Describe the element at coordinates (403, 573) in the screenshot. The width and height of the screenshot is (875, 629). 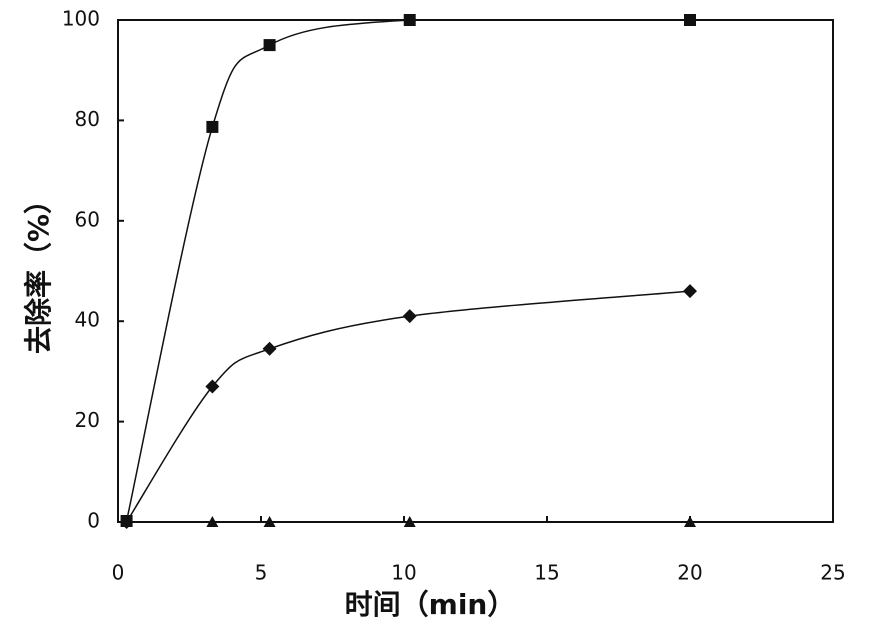
I see `x-tick-label: 10` at that location.